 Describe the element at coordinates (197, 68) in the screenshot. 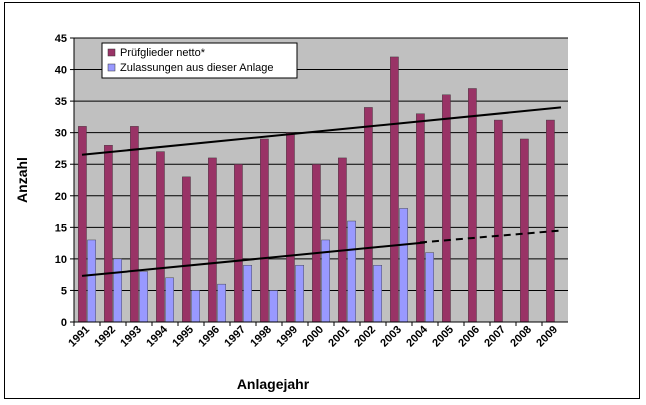

I see `legend-label-1: Zulassungen aus dieser Anlage` at that location.